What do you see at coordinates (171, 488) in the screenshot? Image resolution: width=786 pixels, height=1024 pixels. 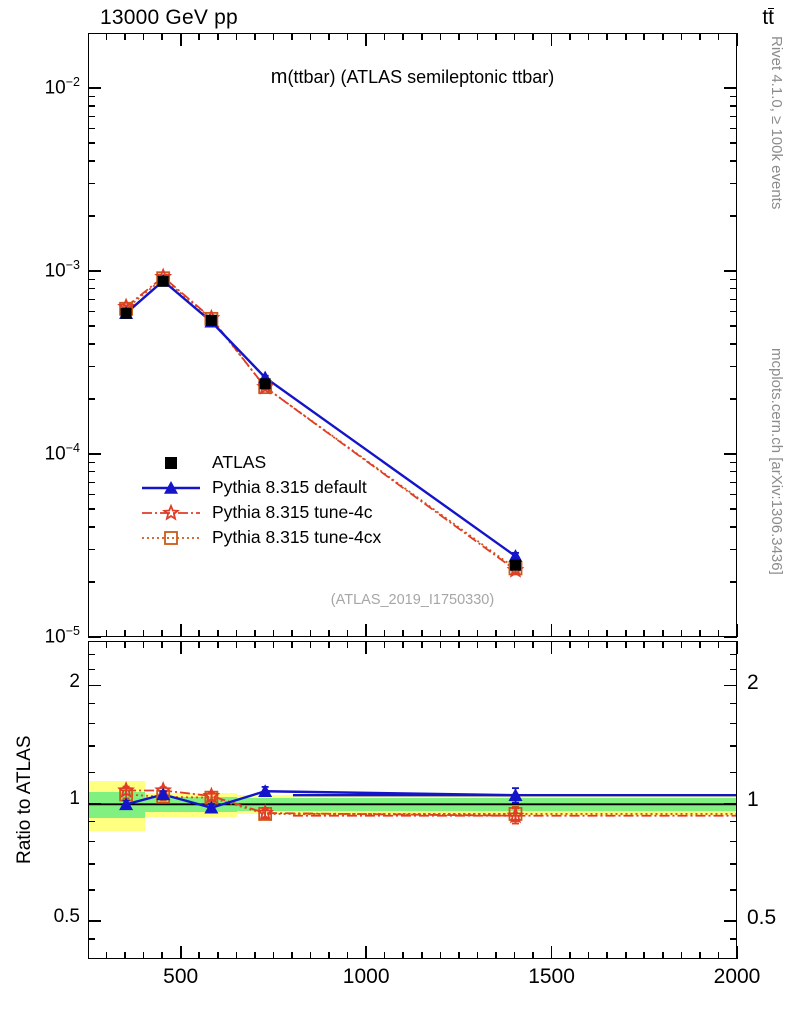 I see `legend-key-blue-solid-triangle` at bounding box center [171, 488].